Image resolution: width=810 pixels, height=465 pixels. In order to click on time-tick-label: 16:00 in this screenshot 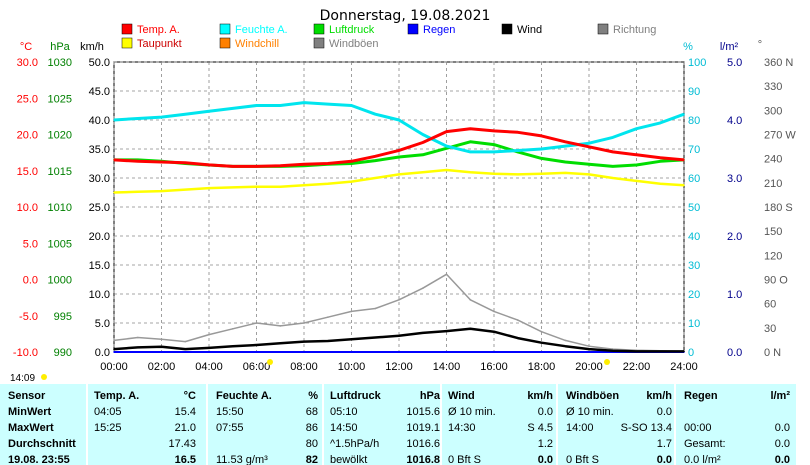, I will do `click(494, 367)`.